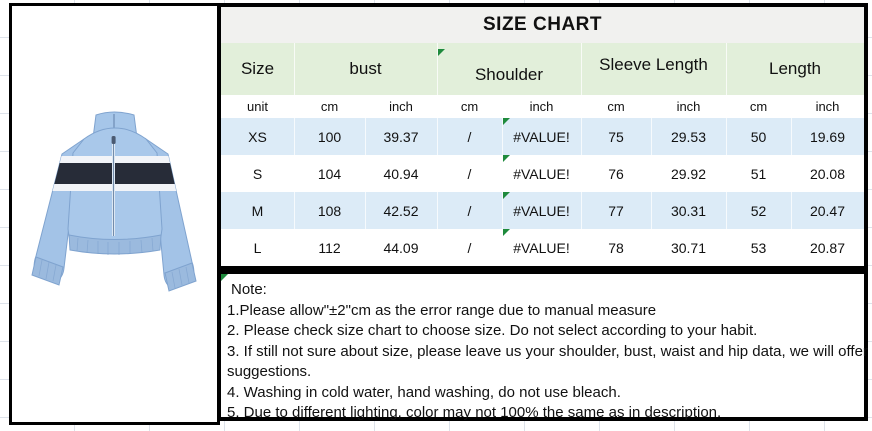  Describe the element at coordinates (758, 173) in the screenshot. I see `value-cell: 51` at that location.